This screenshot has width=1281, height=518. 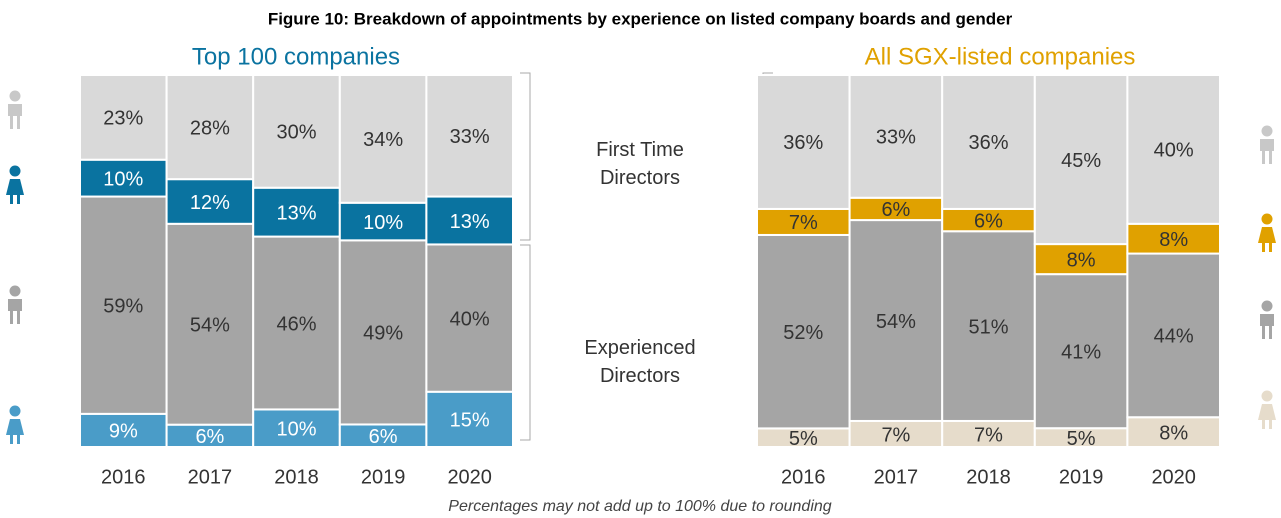 I want to click on data-label: 51%, so click(x=988, y=327).